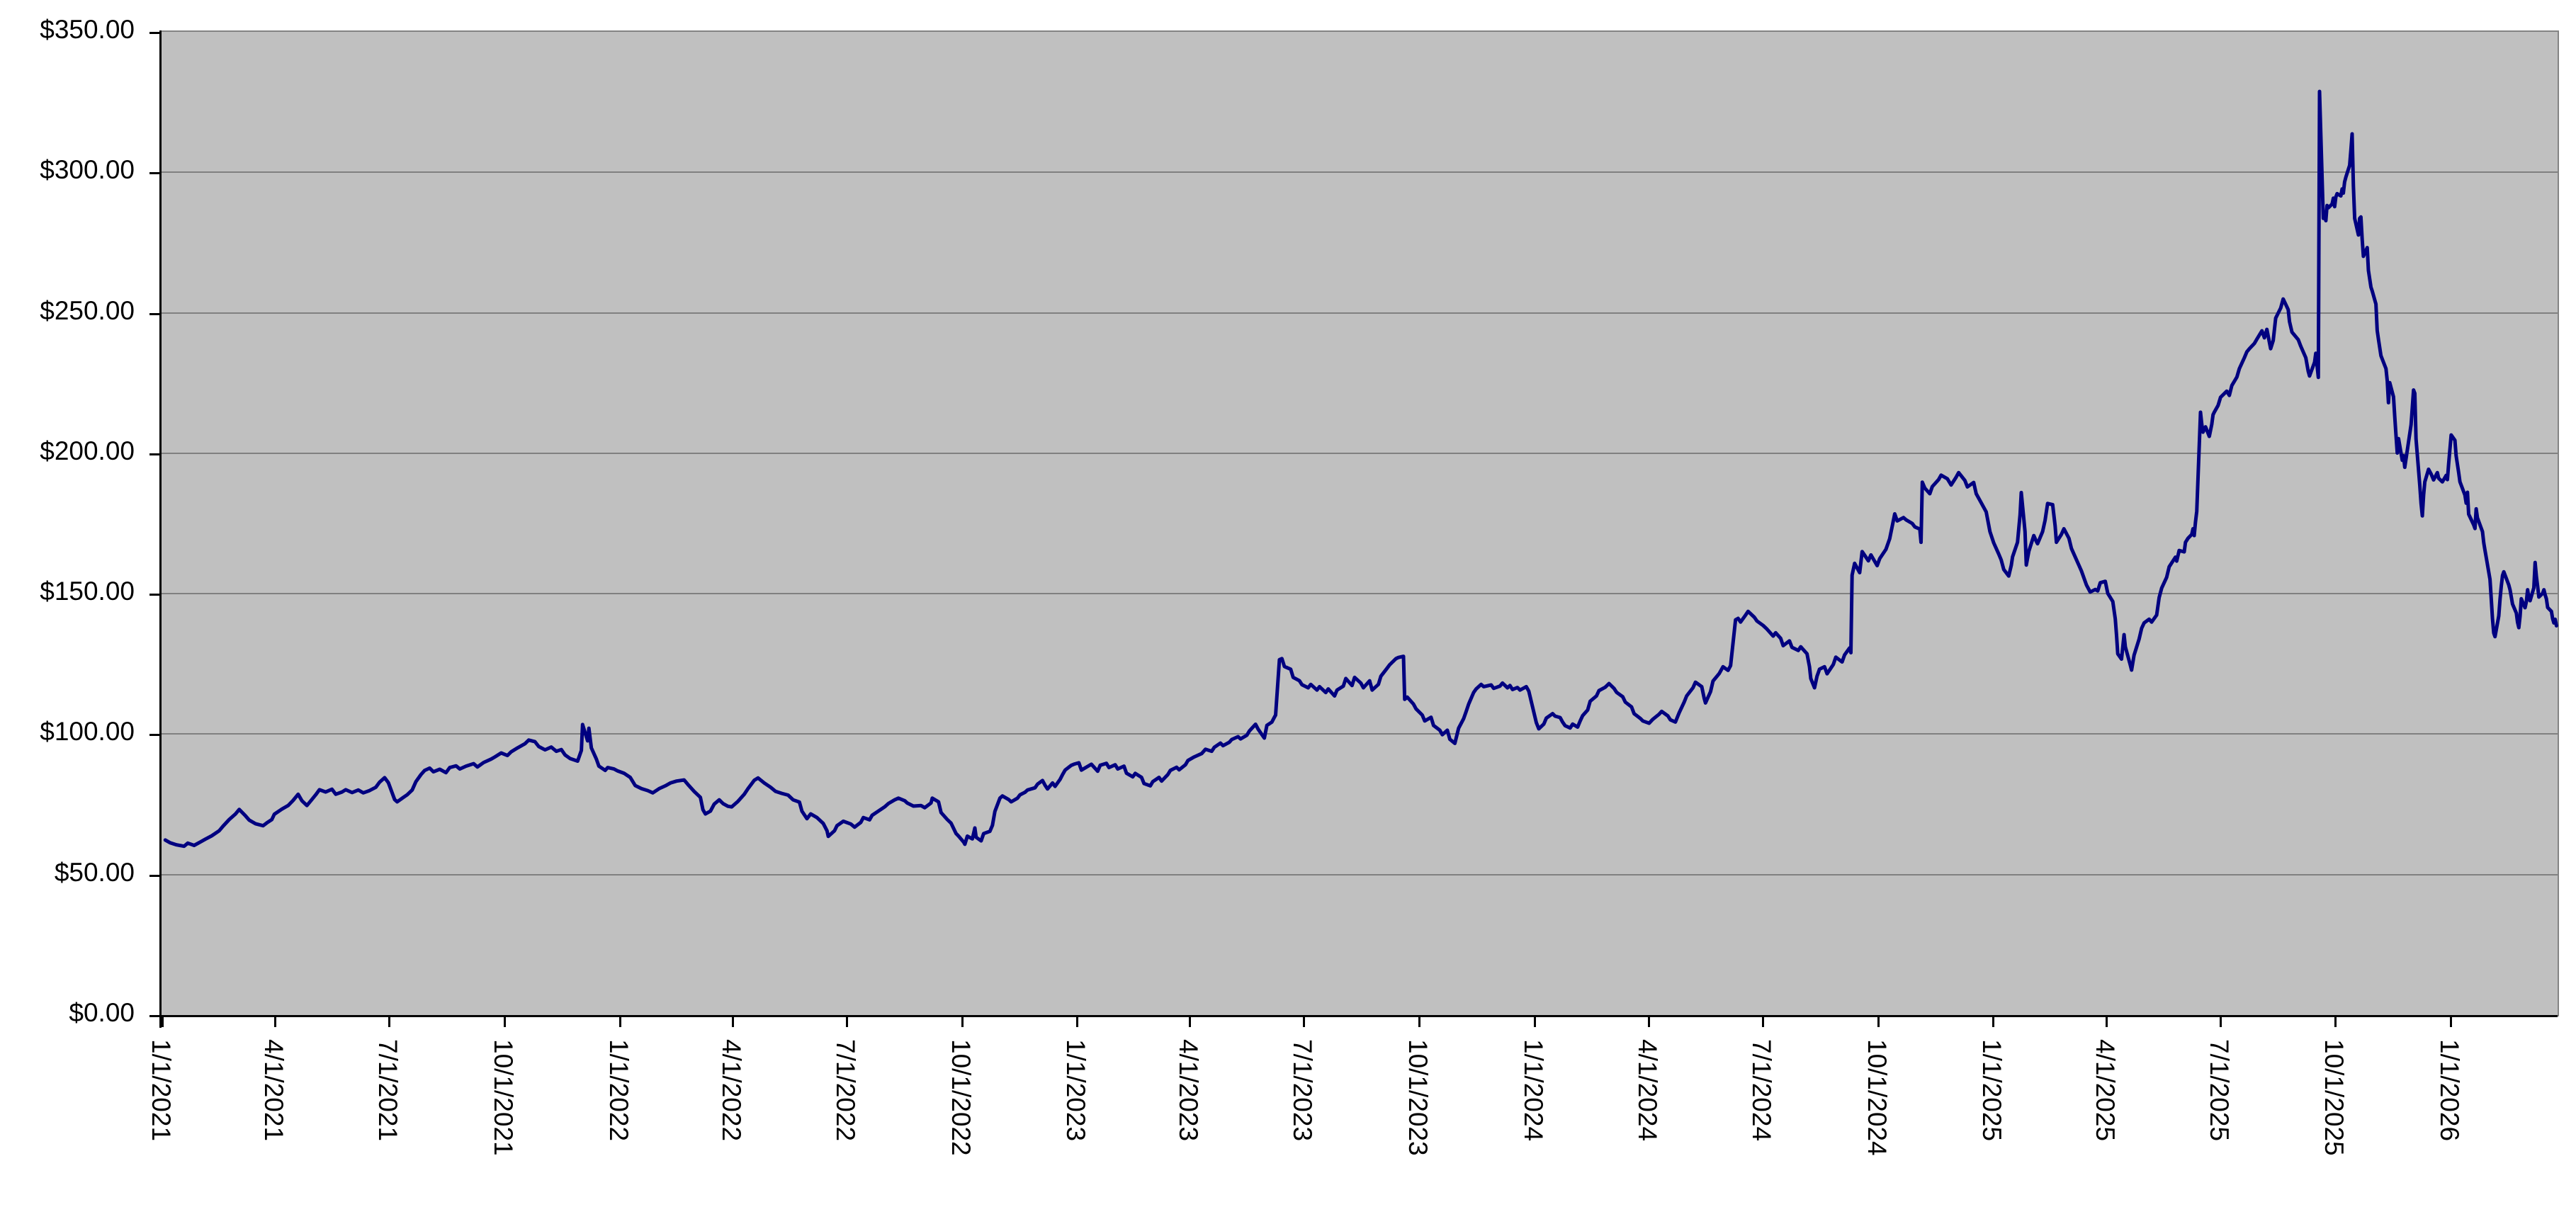 Image resolution: width=2576 pixels, height=1224 pixels. Describe the element at coordinates (1993, 1022) in the screenshot. I see `x-tick-1/1/2025` at that location.